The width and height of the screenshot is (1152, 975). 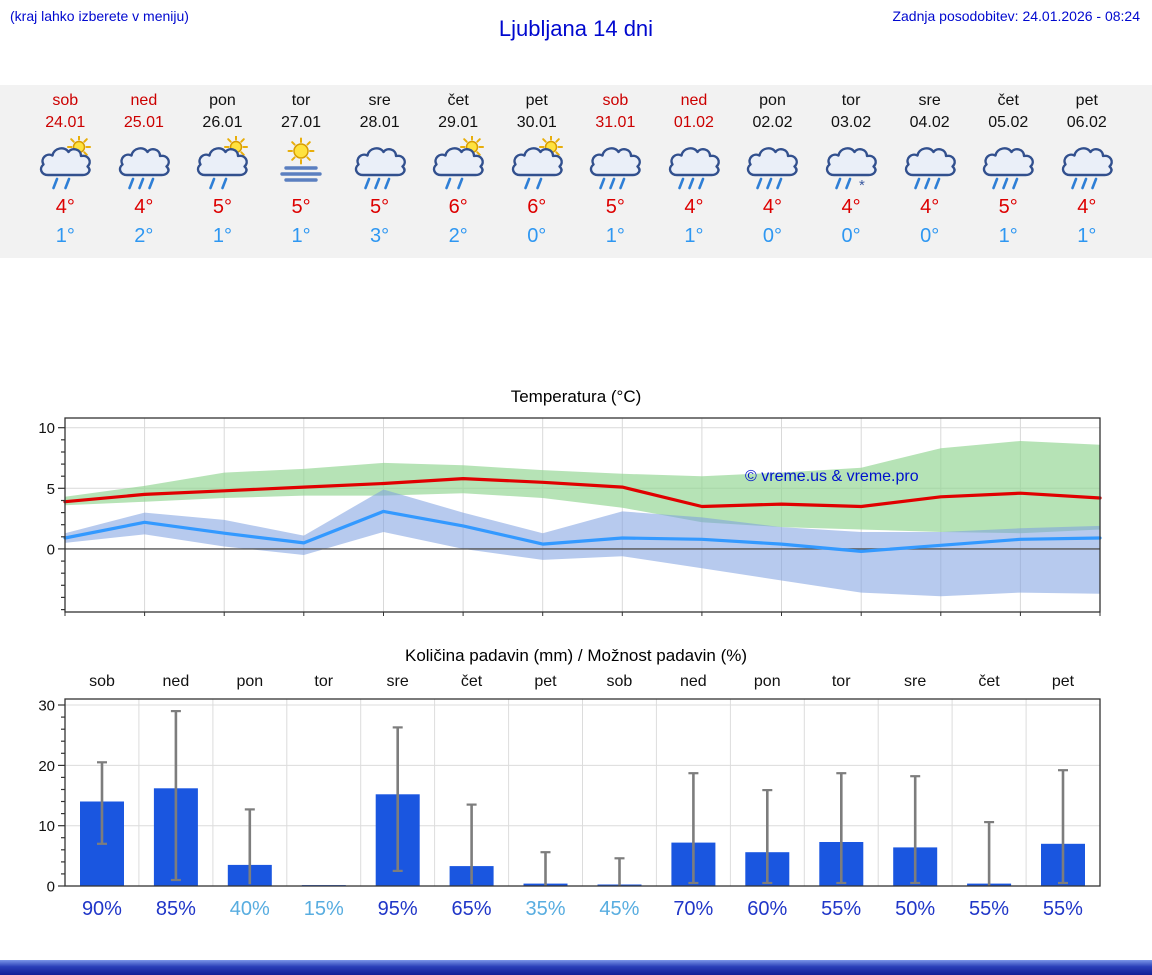 I want to click on forecast-day: ned 01.02 4° 1°, so click(x=694, y=169).